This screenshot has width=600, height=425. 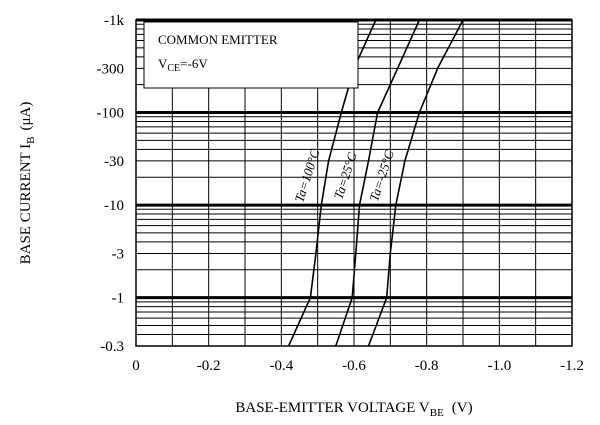 I want to click on legend-vce-main: V, so click(x=163, y=63).